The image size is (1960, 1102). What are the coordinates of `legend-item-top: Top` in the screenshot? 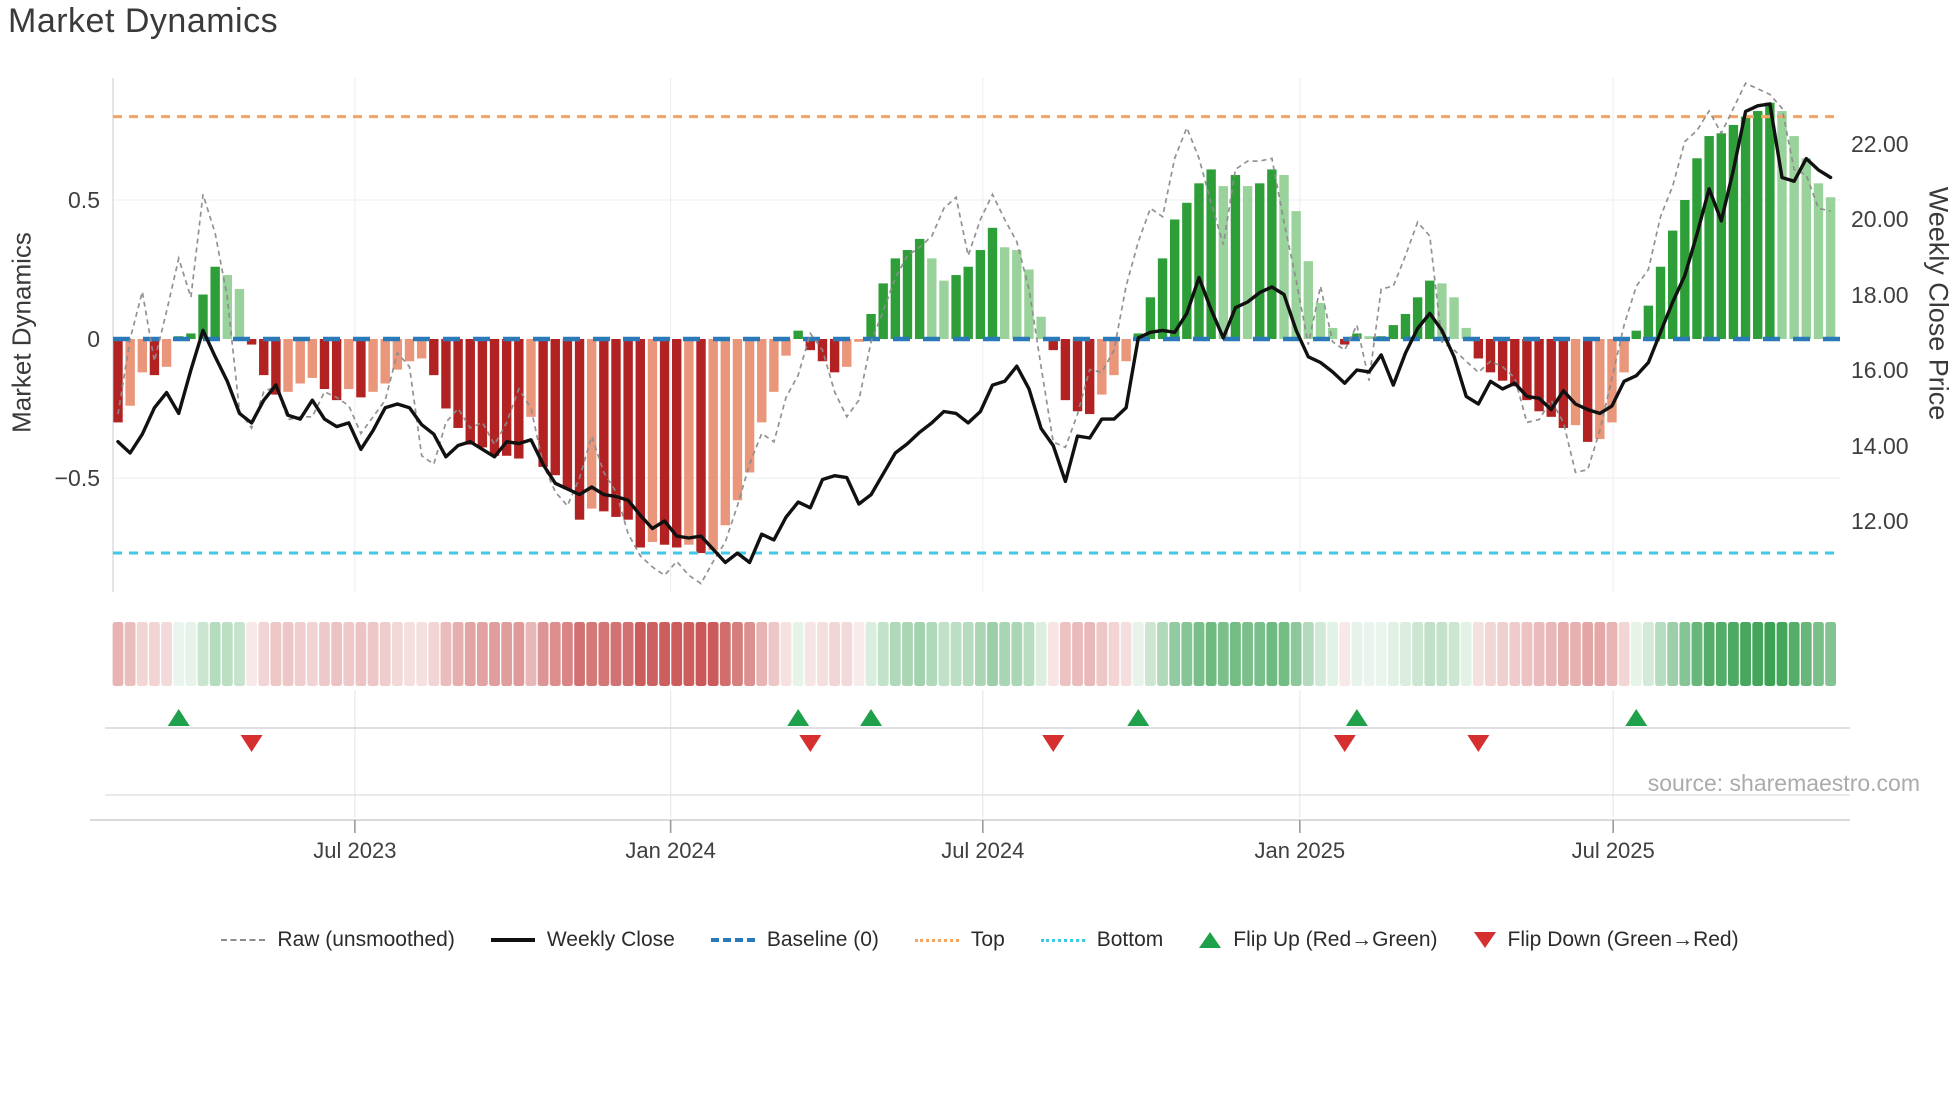 It's located at (959, 940).